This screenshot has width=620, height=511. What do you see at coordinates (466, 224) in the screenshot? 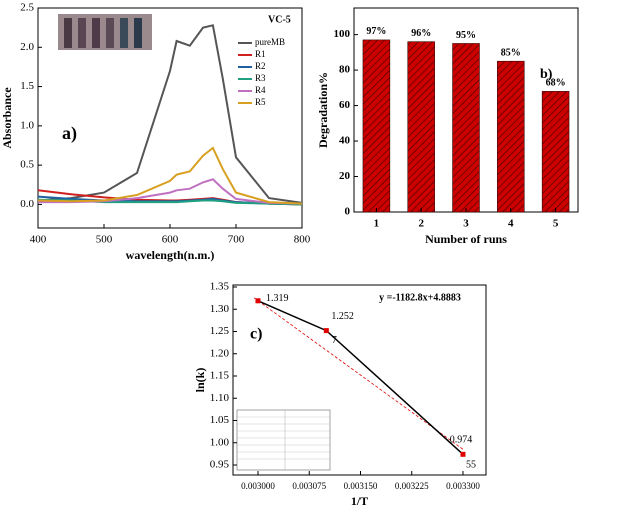
I see `x-tick-label: 3` at bounding box center [466, 224].